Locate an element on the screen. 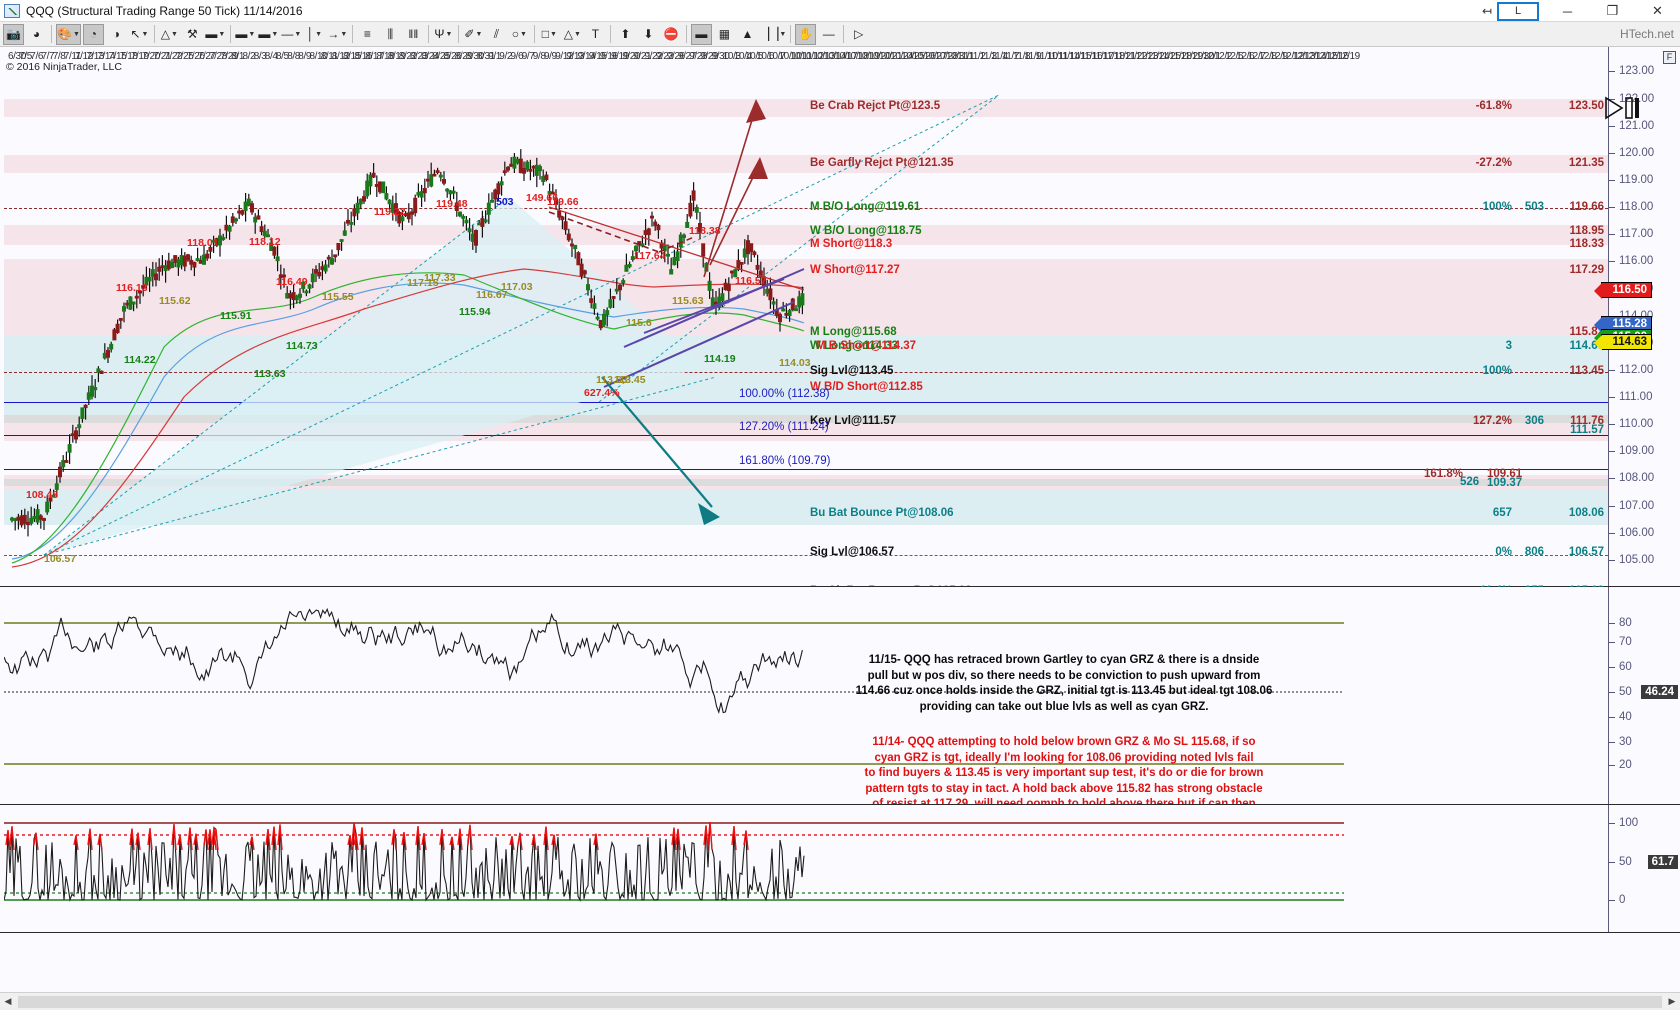 The image size is (1680, 1010). back-arrow-icon: ↤ is located at coordinates (1487, 11).